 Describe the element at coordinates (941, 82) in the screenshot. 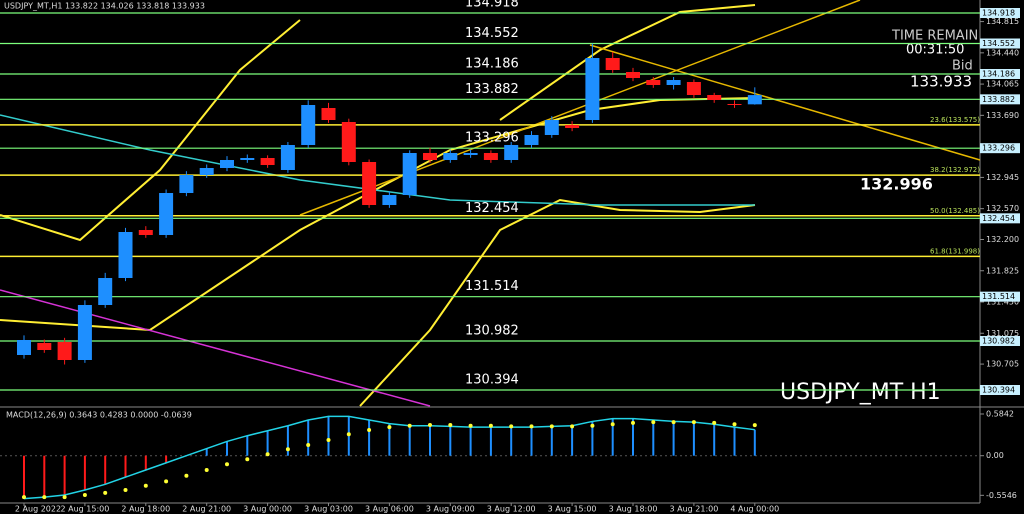

I see `bid: 133.933` at that location.